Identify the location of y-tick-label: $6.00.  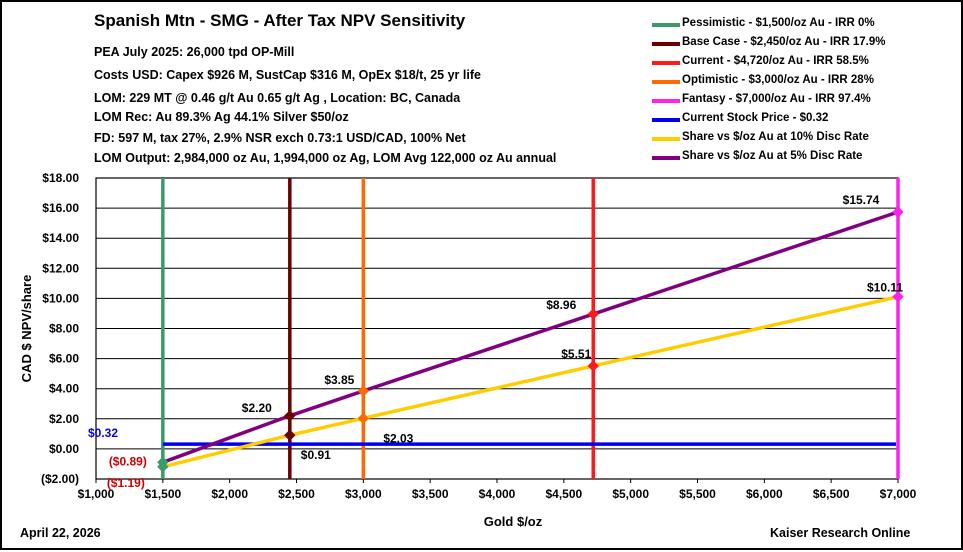
(64, 359).